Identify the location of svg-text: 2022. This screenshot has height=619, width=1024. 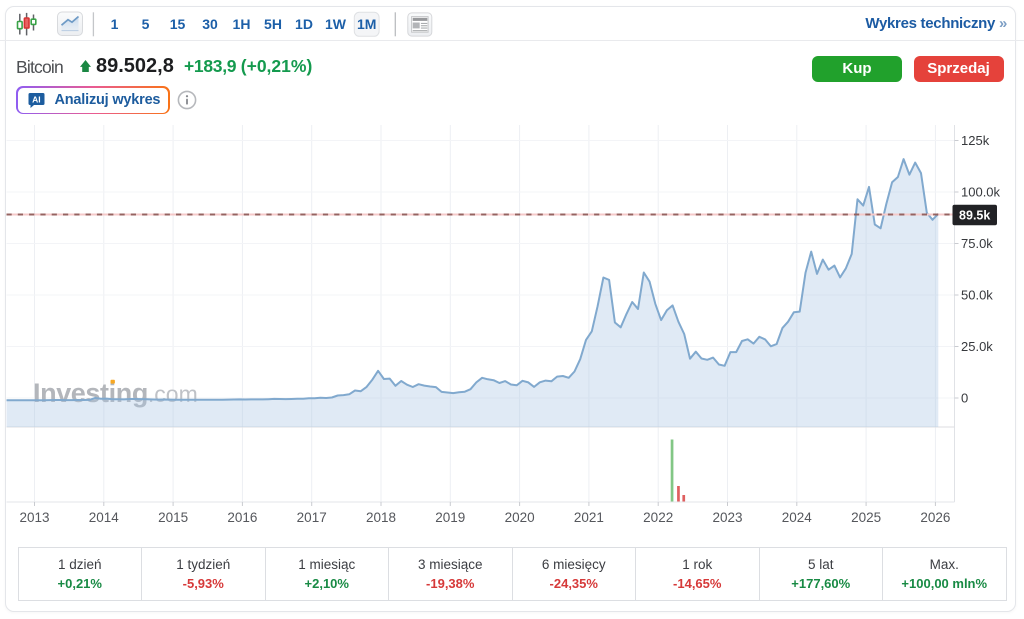
(658, 517).